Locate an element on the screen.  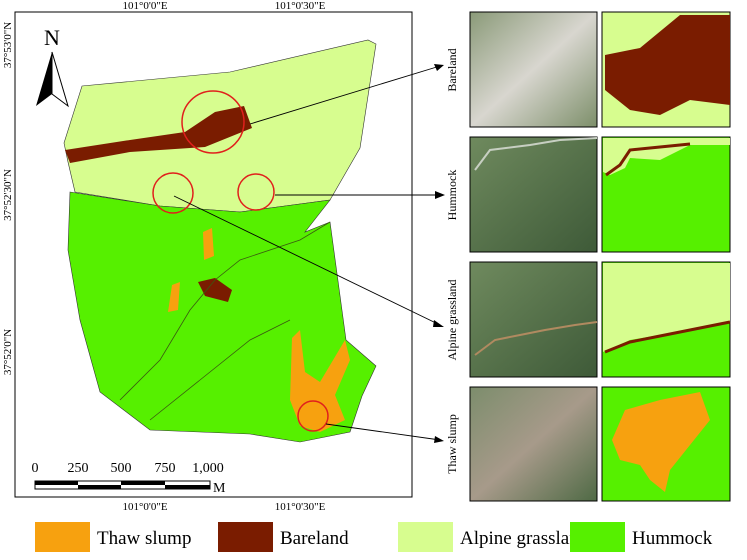
panel-label: Alpine grassland is located at coordinates (452, 320).